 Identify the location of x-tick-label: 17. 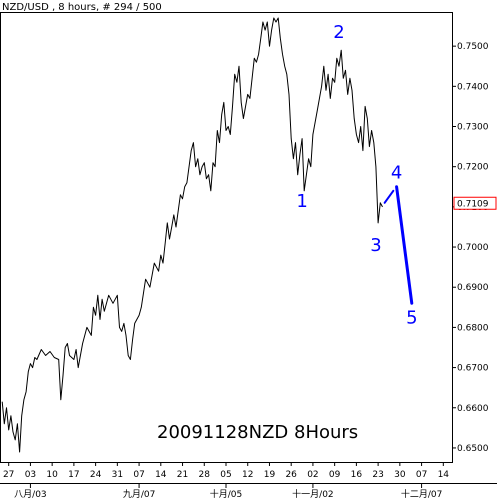
(73, 475).